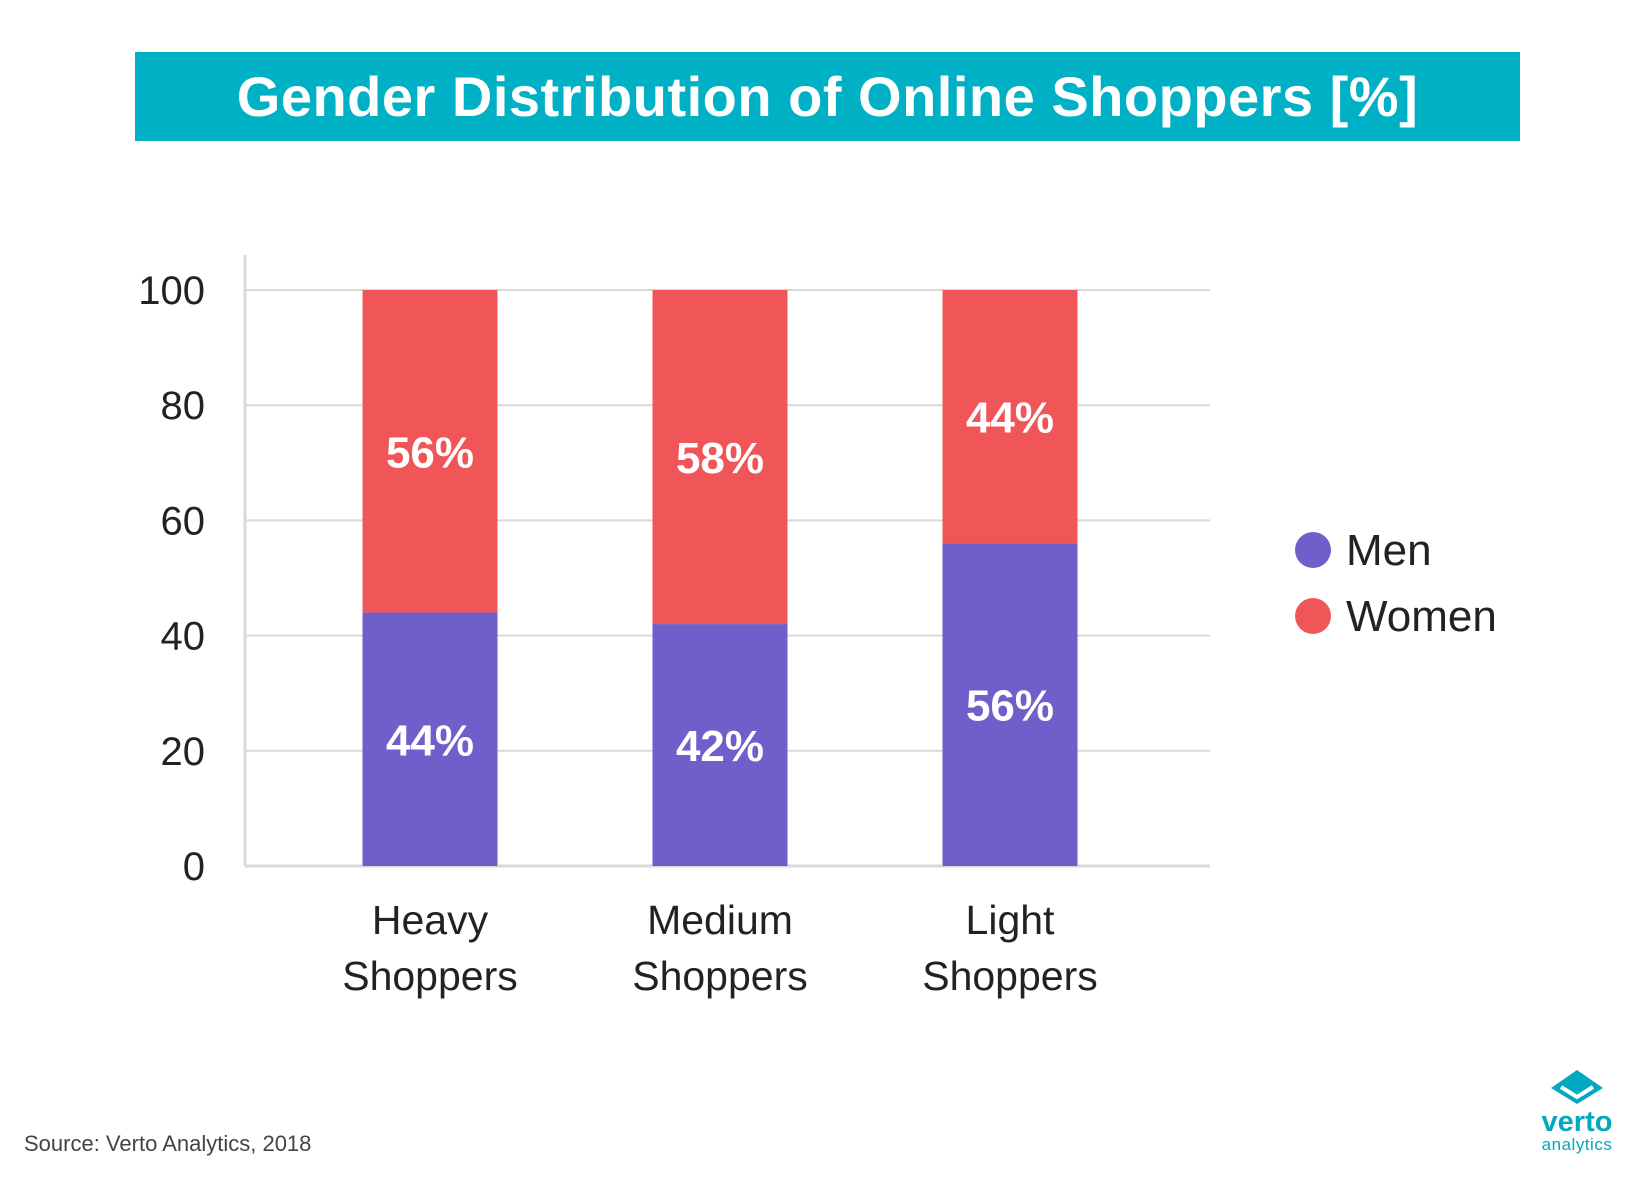 Image resolution: width=1651 pixels, height=1195 pixels. I want to click on bar-value-labels: 44% 56% 42% 58% 56% 44%, so click(720, 582).